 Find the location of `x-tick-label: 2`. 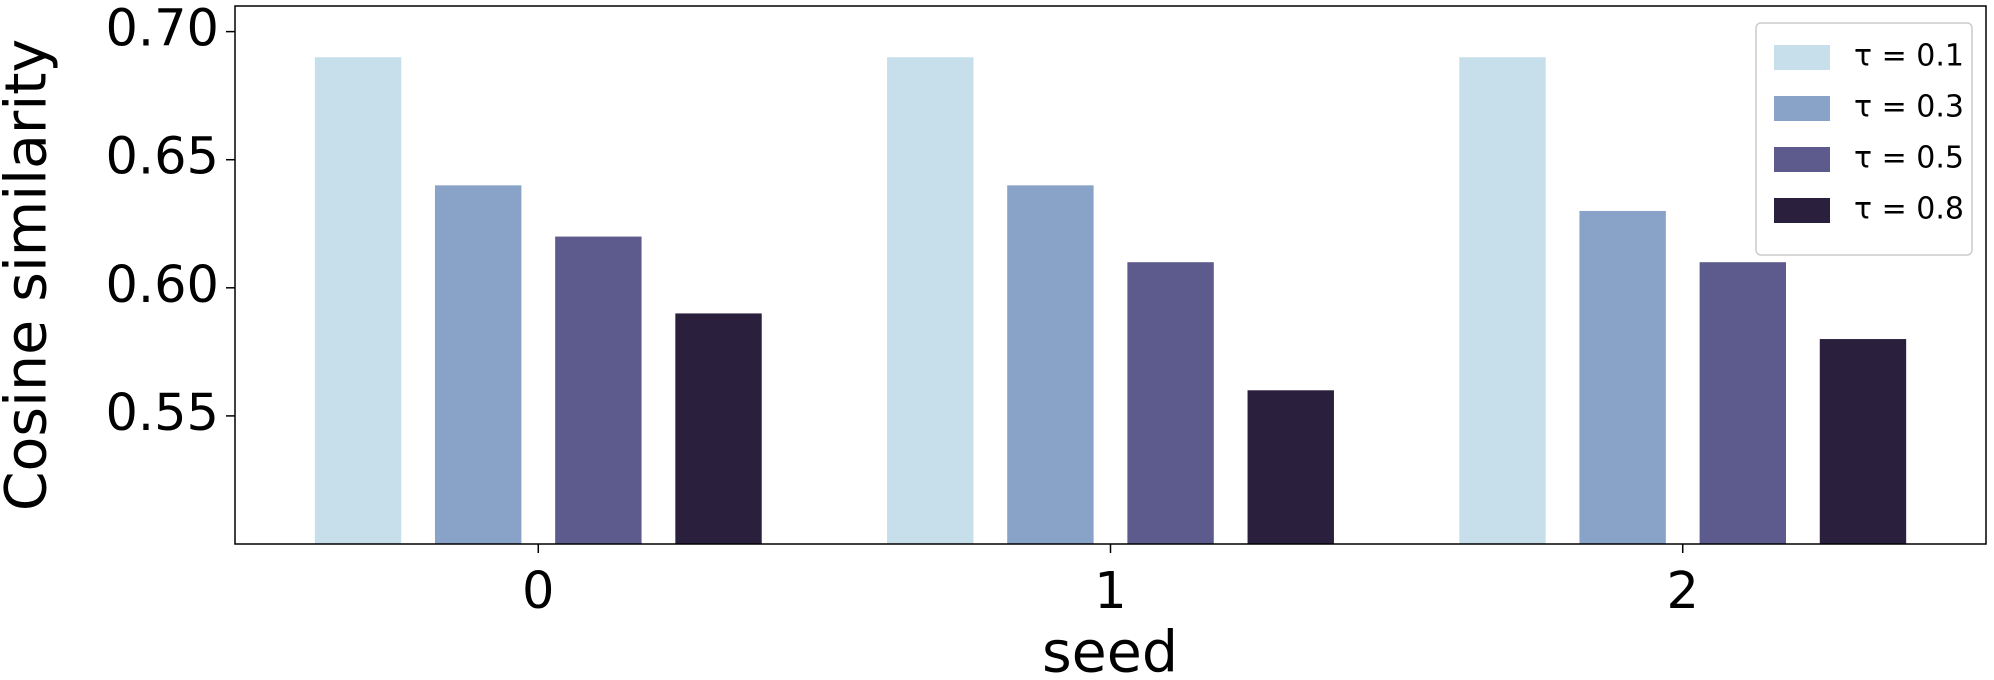

x-tick-label: 2 is located at coordinates (1682, 591).